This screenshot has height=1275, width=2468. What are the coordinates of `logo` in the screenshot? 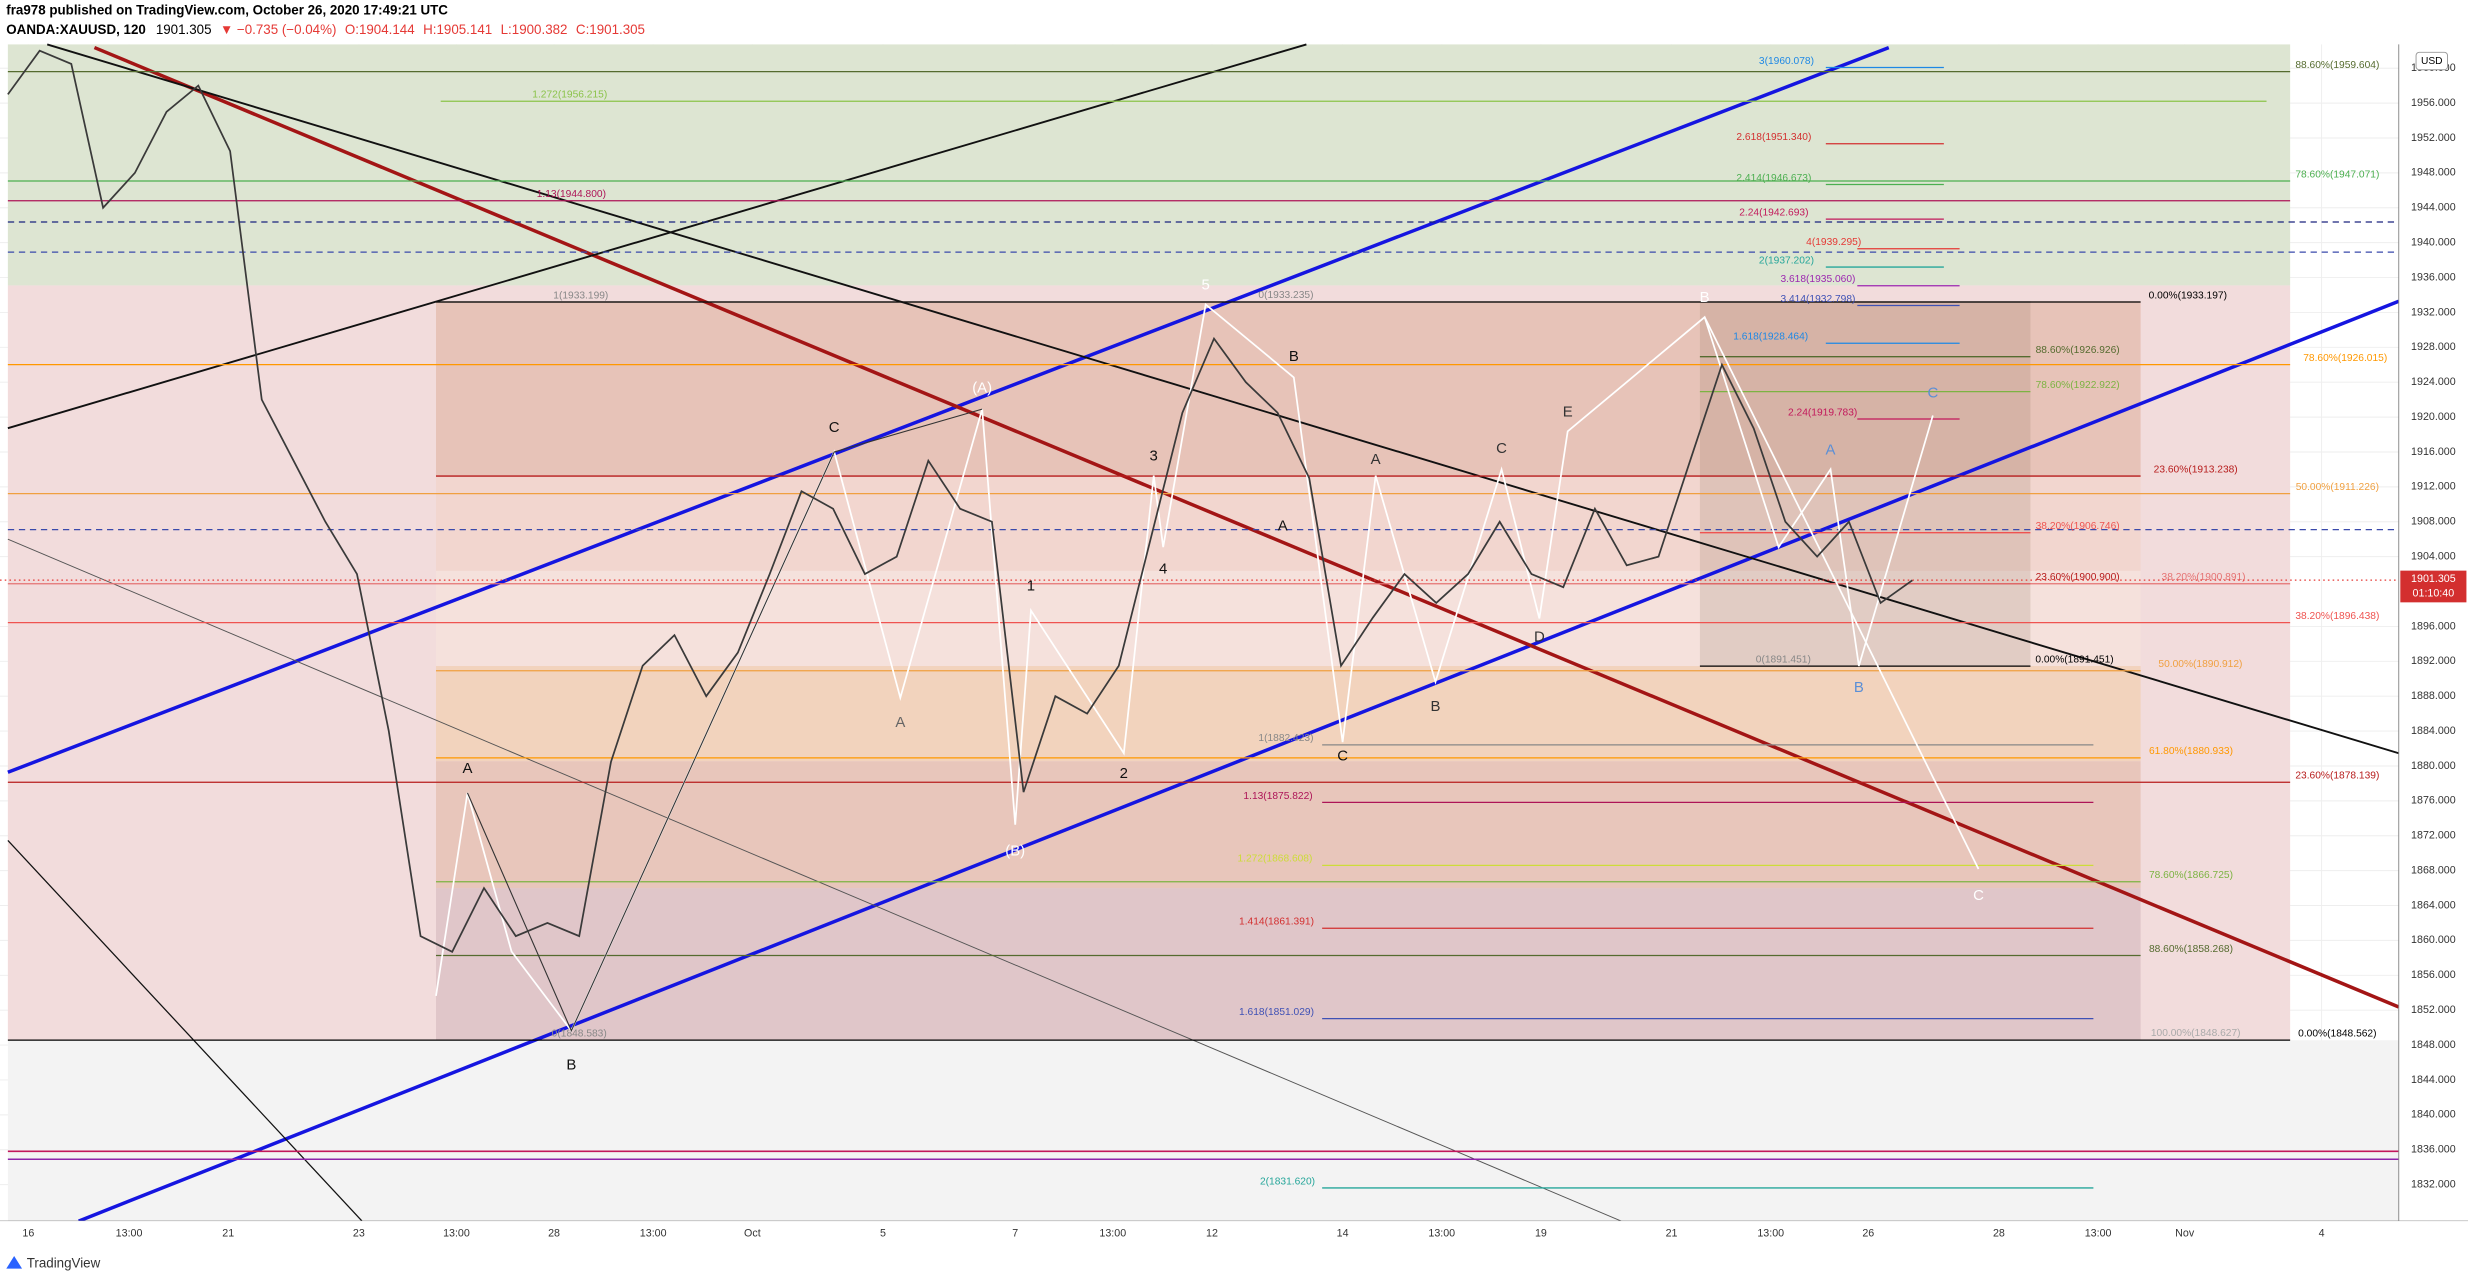 It's located at (14, 1262).